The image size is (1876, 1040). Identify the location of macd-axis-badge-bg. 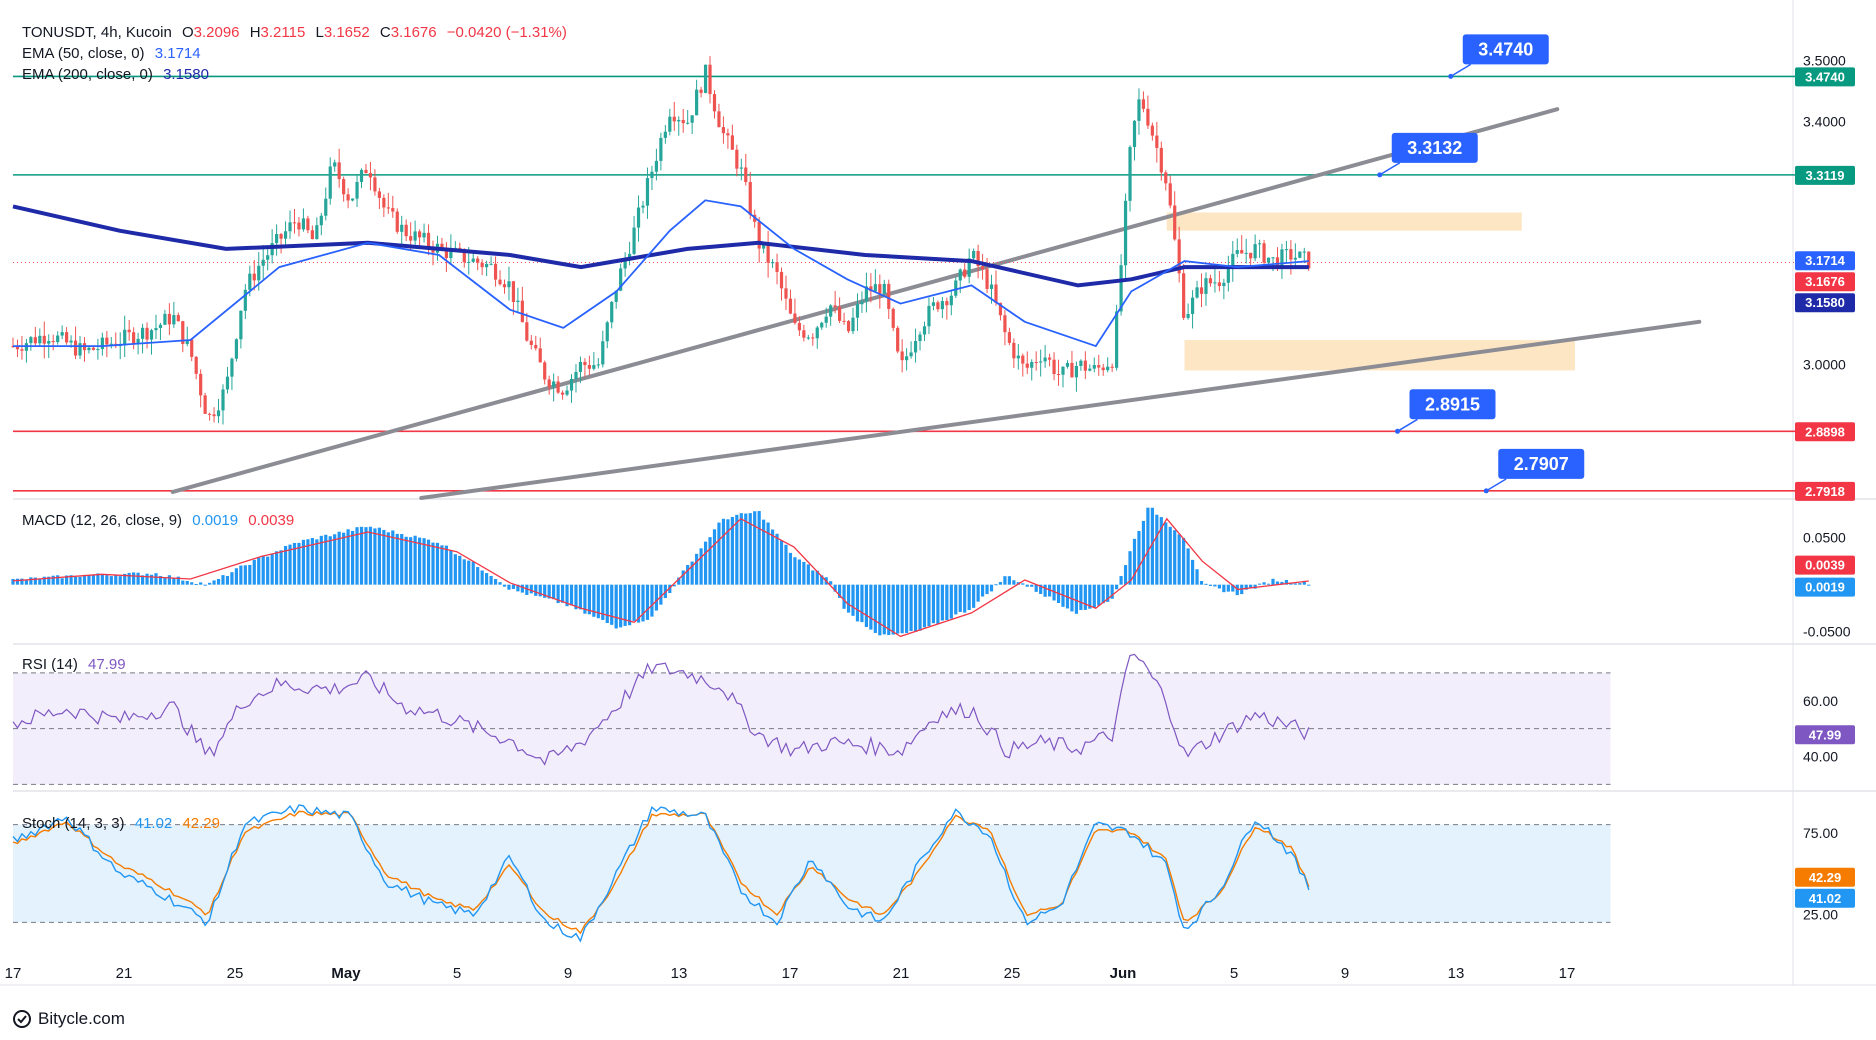
(1825, 587).